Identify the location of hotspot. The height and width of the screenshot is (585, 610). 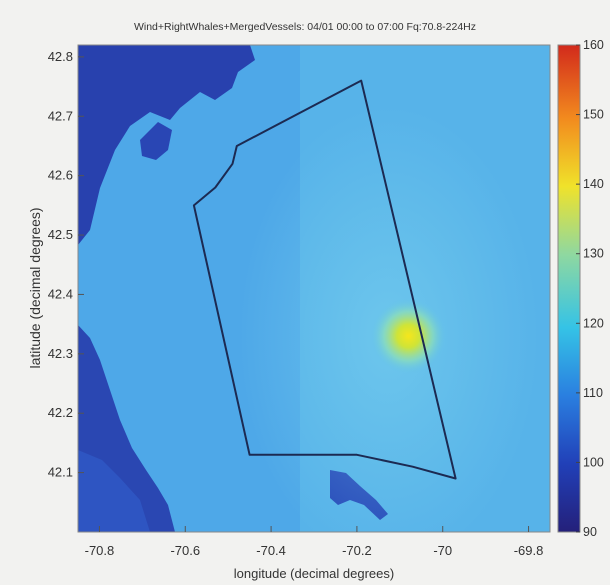
(408, 336).